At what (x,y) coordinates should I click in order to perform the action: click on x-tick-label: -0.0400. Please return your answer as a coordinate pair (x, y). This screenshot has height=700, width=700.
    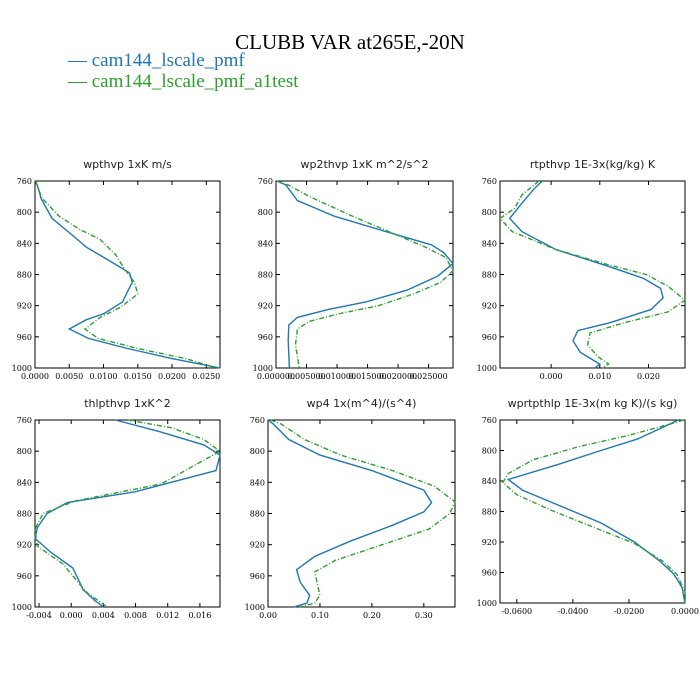
    Looking at the image, I should click on (573, 611).